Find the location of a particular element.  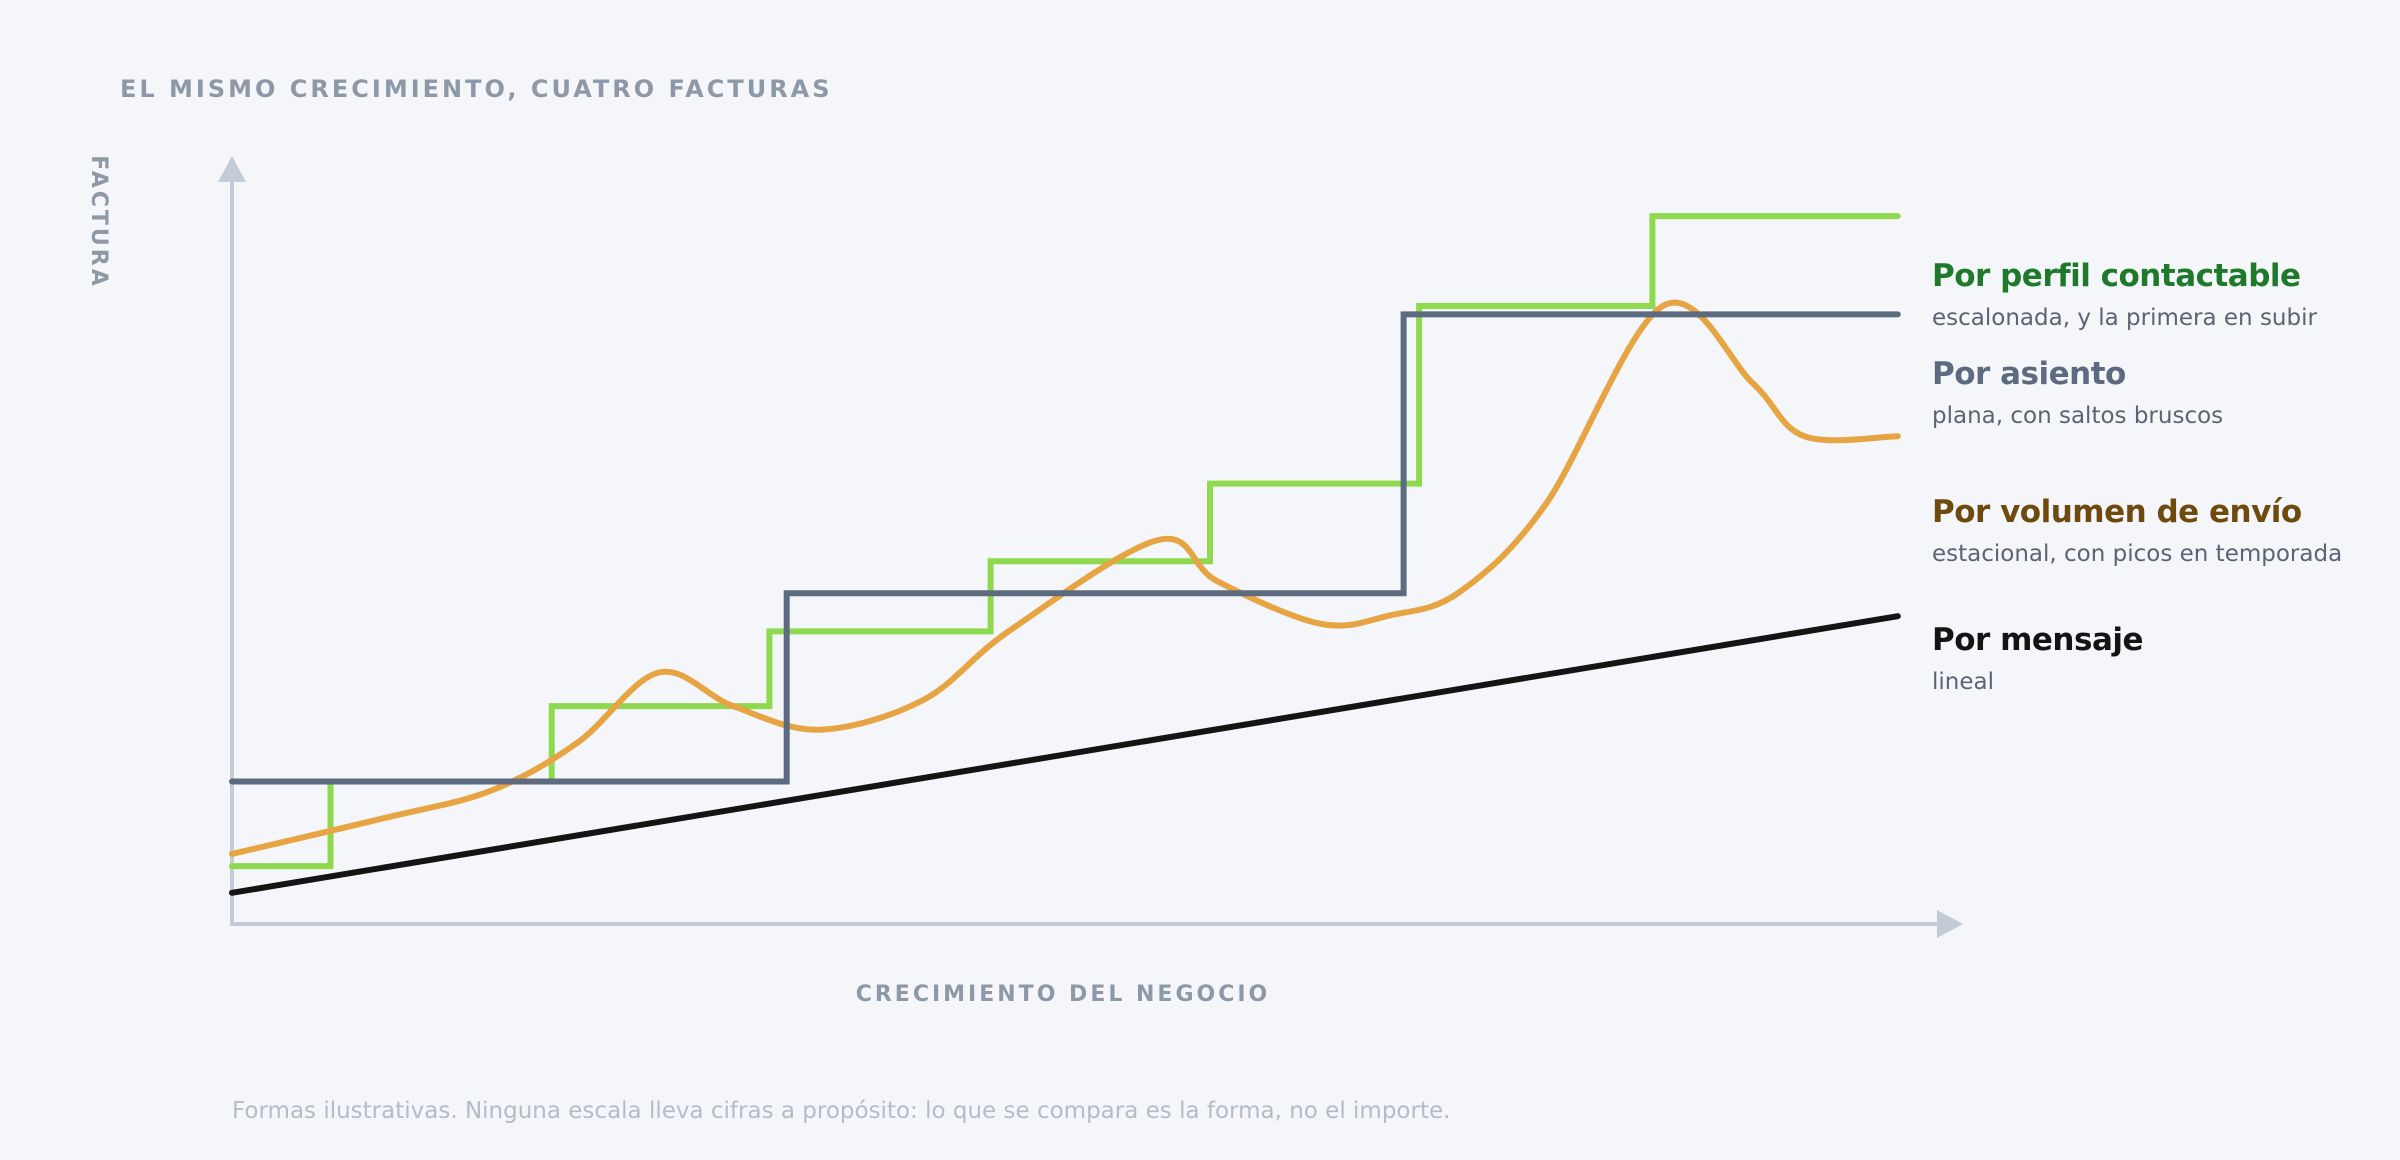

y-axis-arrow-icon is located at coordinates (232, 169).